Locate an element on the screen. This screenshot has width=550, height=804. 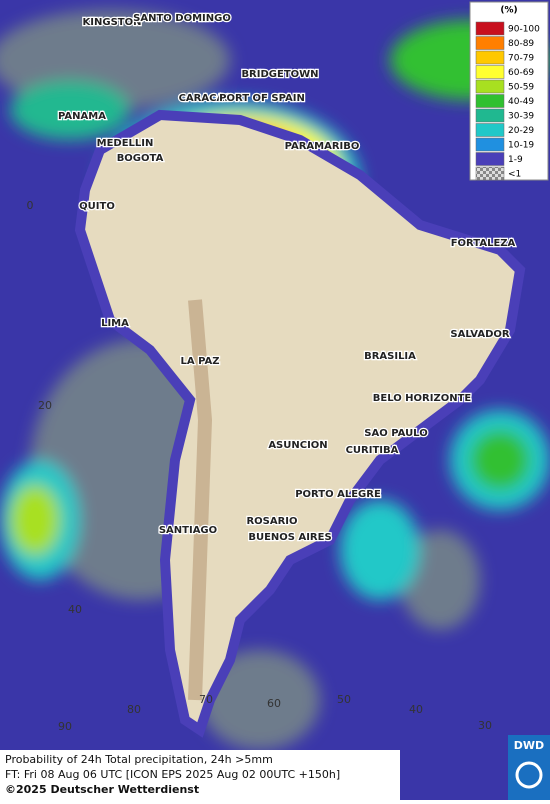
city-label: ASUNCION is located at coordinates (297, 445).